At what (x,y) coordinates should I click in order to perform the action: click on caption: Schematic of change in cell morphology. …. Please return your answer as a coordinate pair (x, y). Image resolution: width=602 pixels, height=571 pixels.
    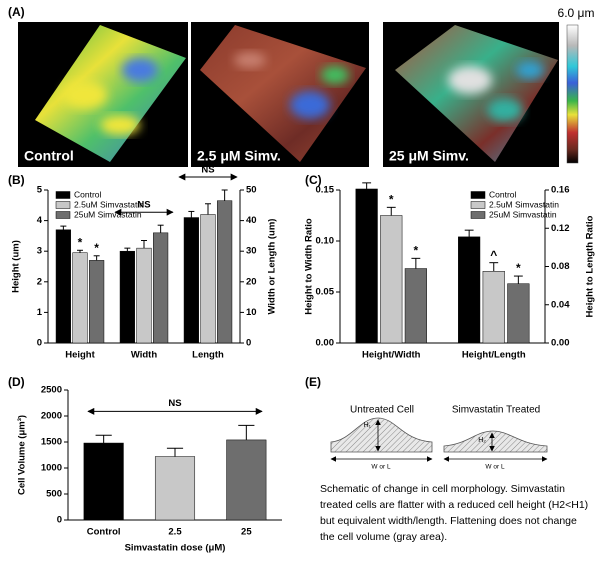
    Looking at the image, I should click on (454, 513).